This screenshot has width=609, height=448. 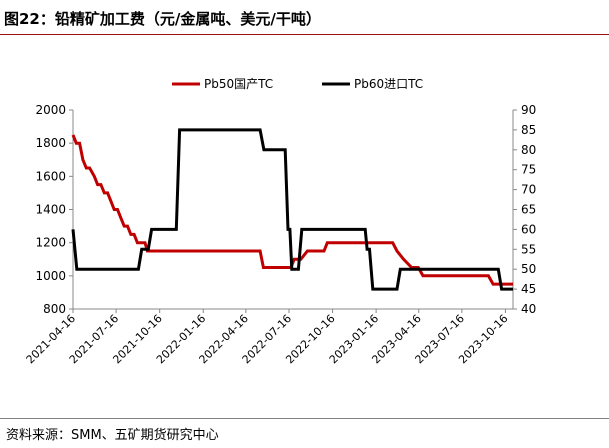 I want to click on right-y-tick-label: 75, so click(x=528, y=170).